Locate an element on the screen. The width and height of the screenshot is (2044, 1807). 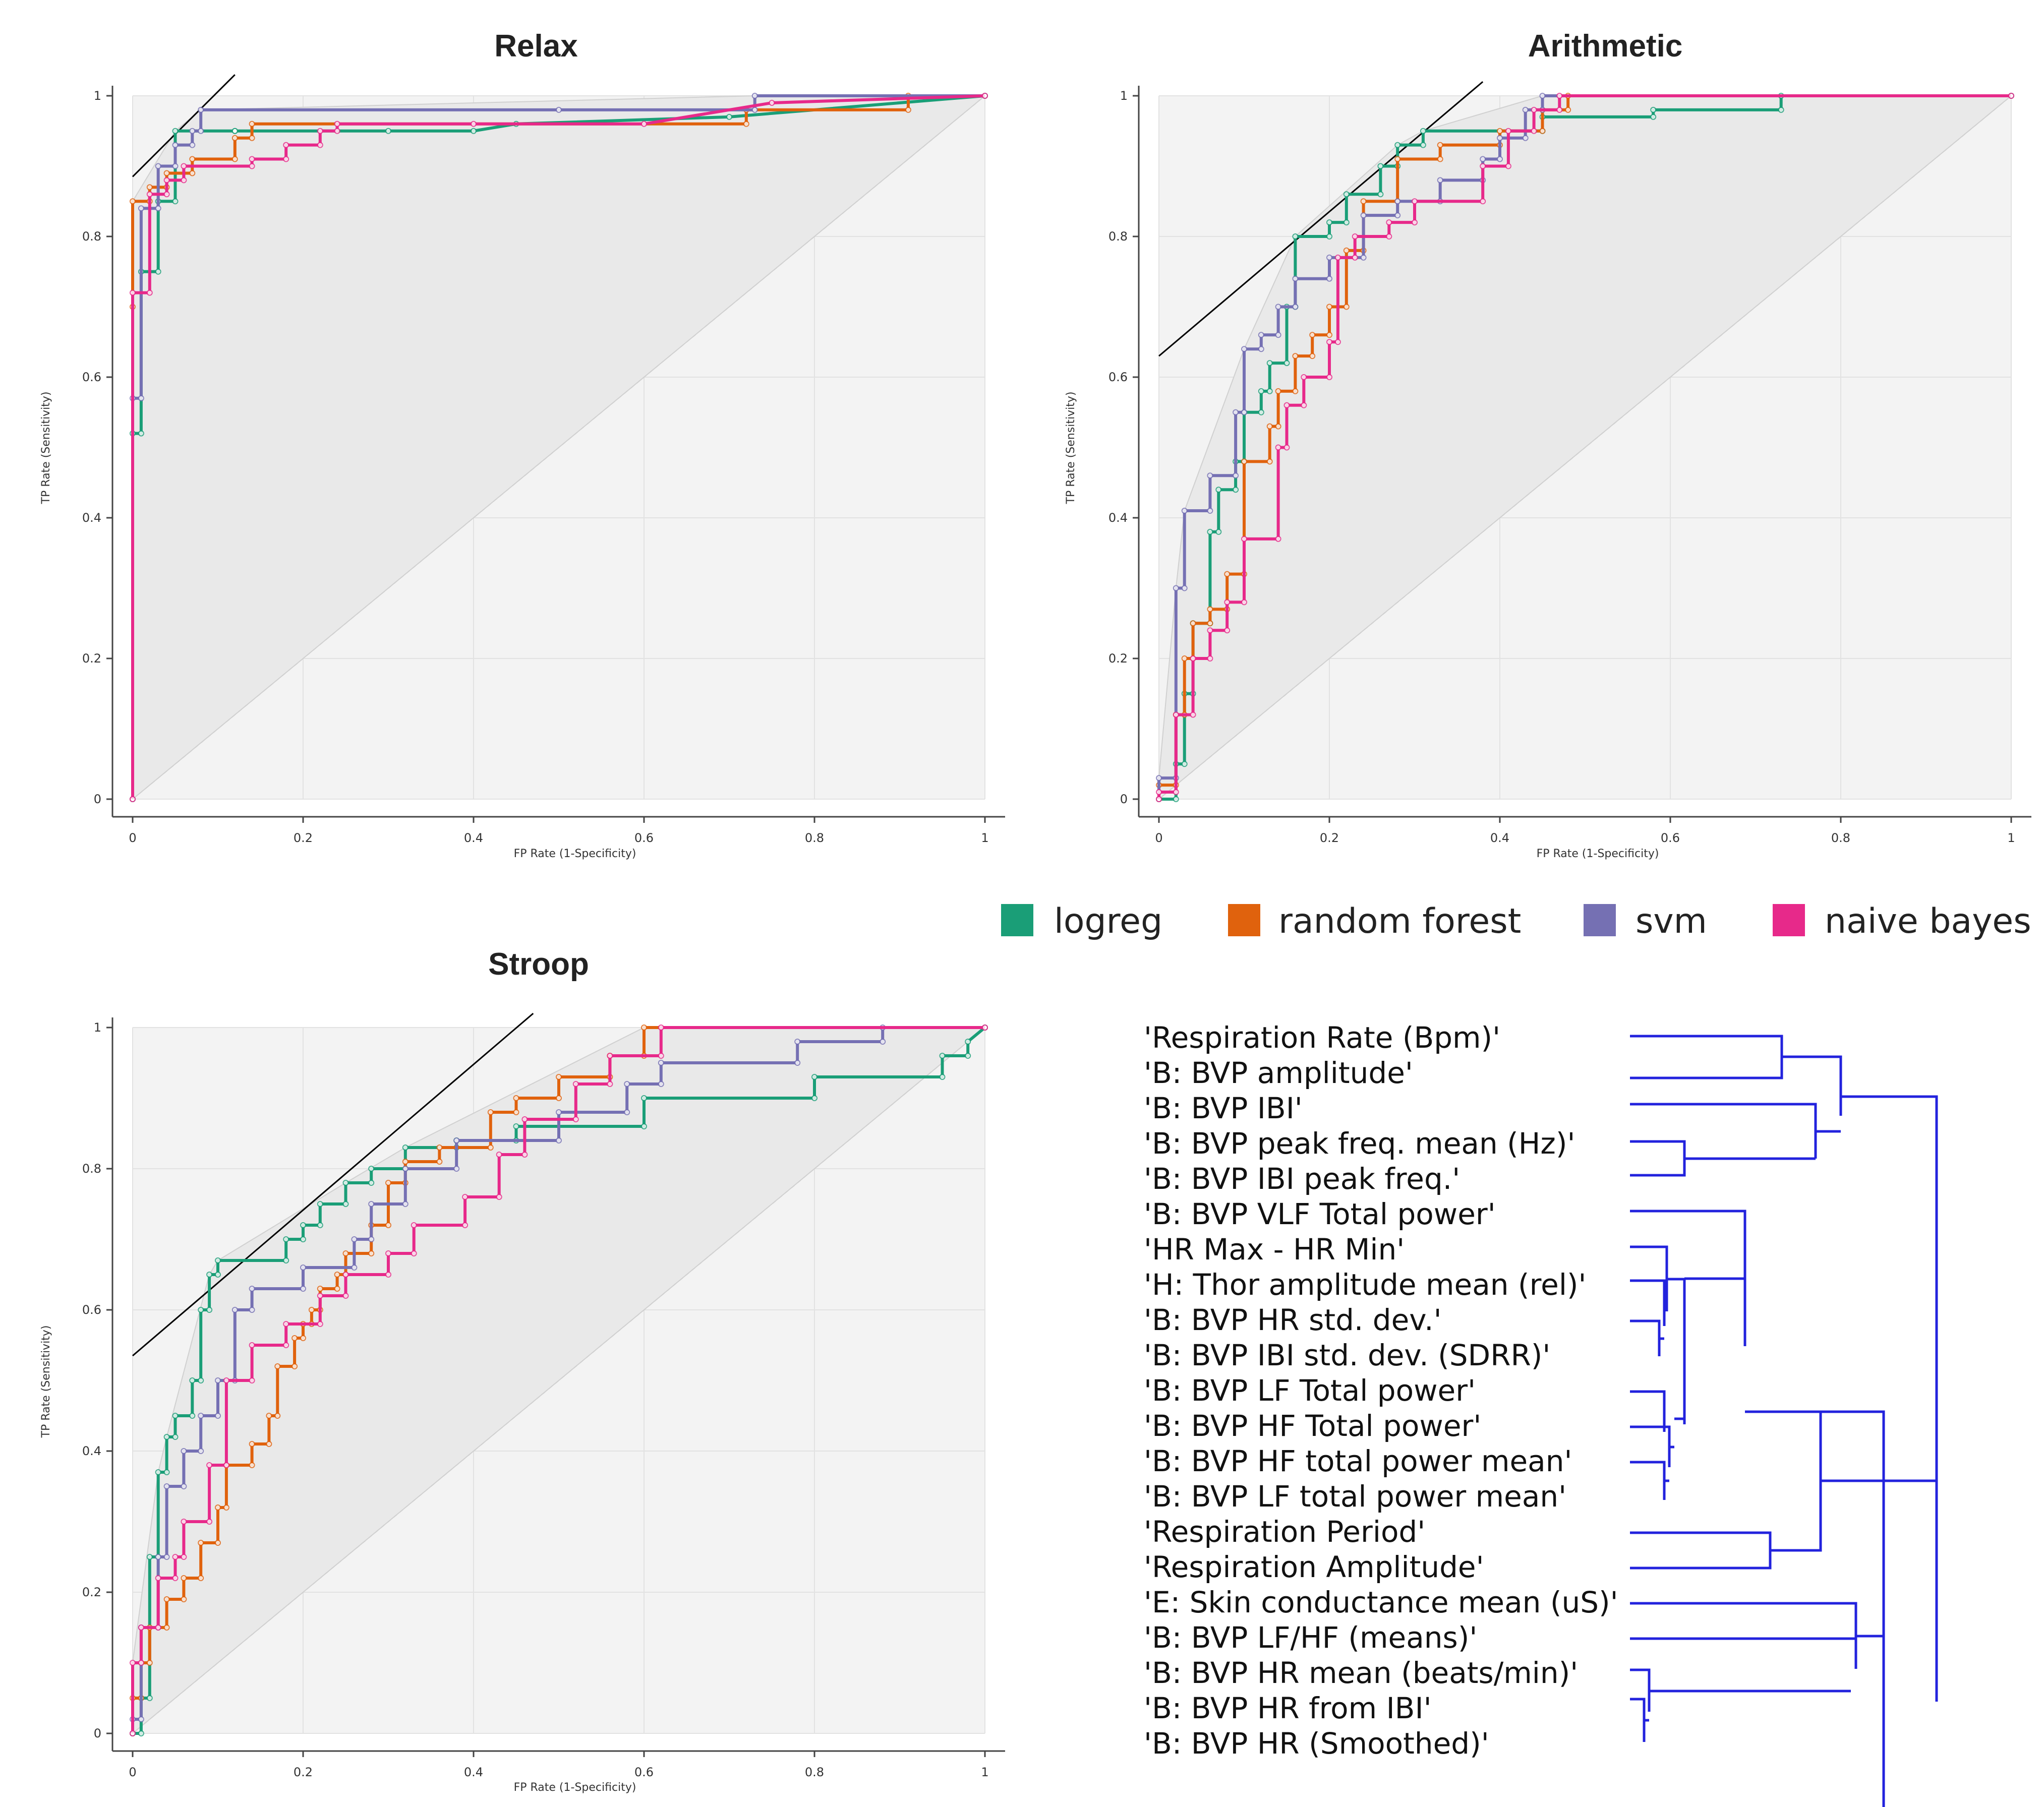
legend-label-random-forest: random forest is located at coordinates (1399, 921).